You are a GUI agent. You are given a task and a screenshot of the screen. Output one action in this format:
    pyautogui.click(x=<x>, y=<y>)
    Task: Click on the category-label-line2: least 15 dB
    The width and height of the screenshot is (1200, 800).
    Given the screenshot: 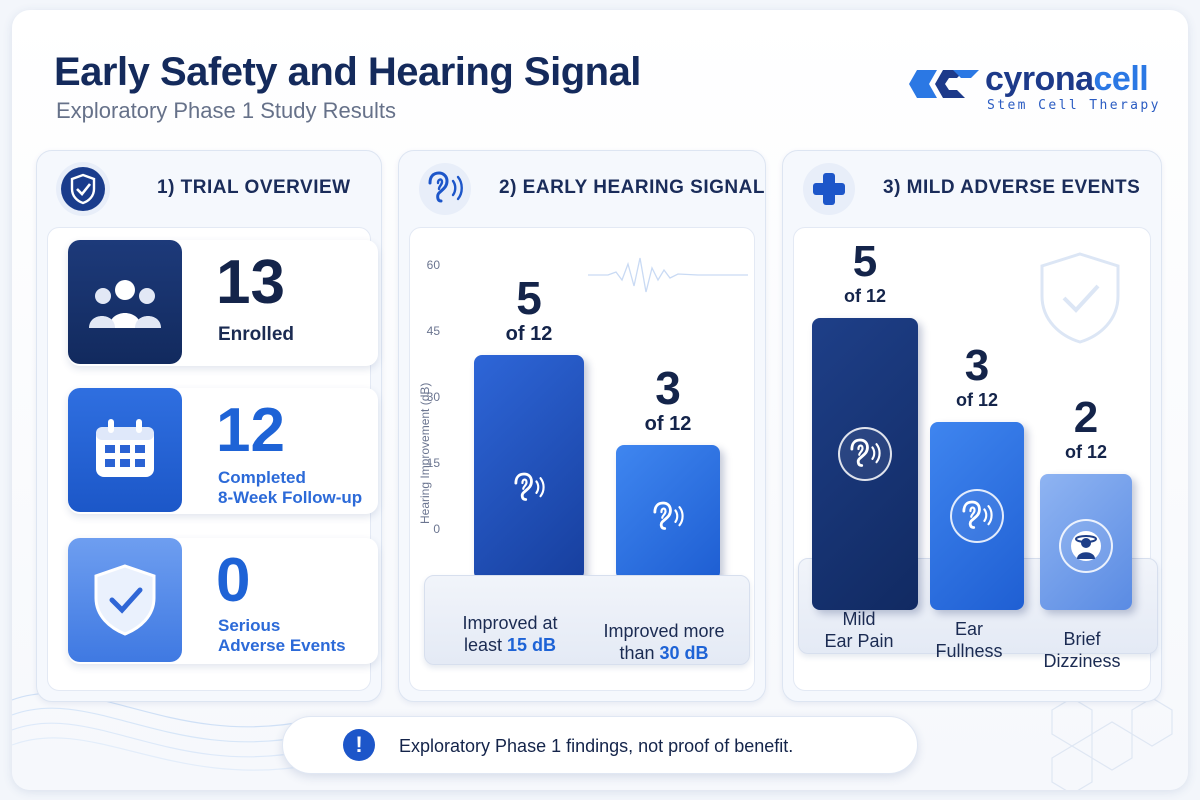 What is the action you would take?
    pyautogui.click(x=510, y=645)
    